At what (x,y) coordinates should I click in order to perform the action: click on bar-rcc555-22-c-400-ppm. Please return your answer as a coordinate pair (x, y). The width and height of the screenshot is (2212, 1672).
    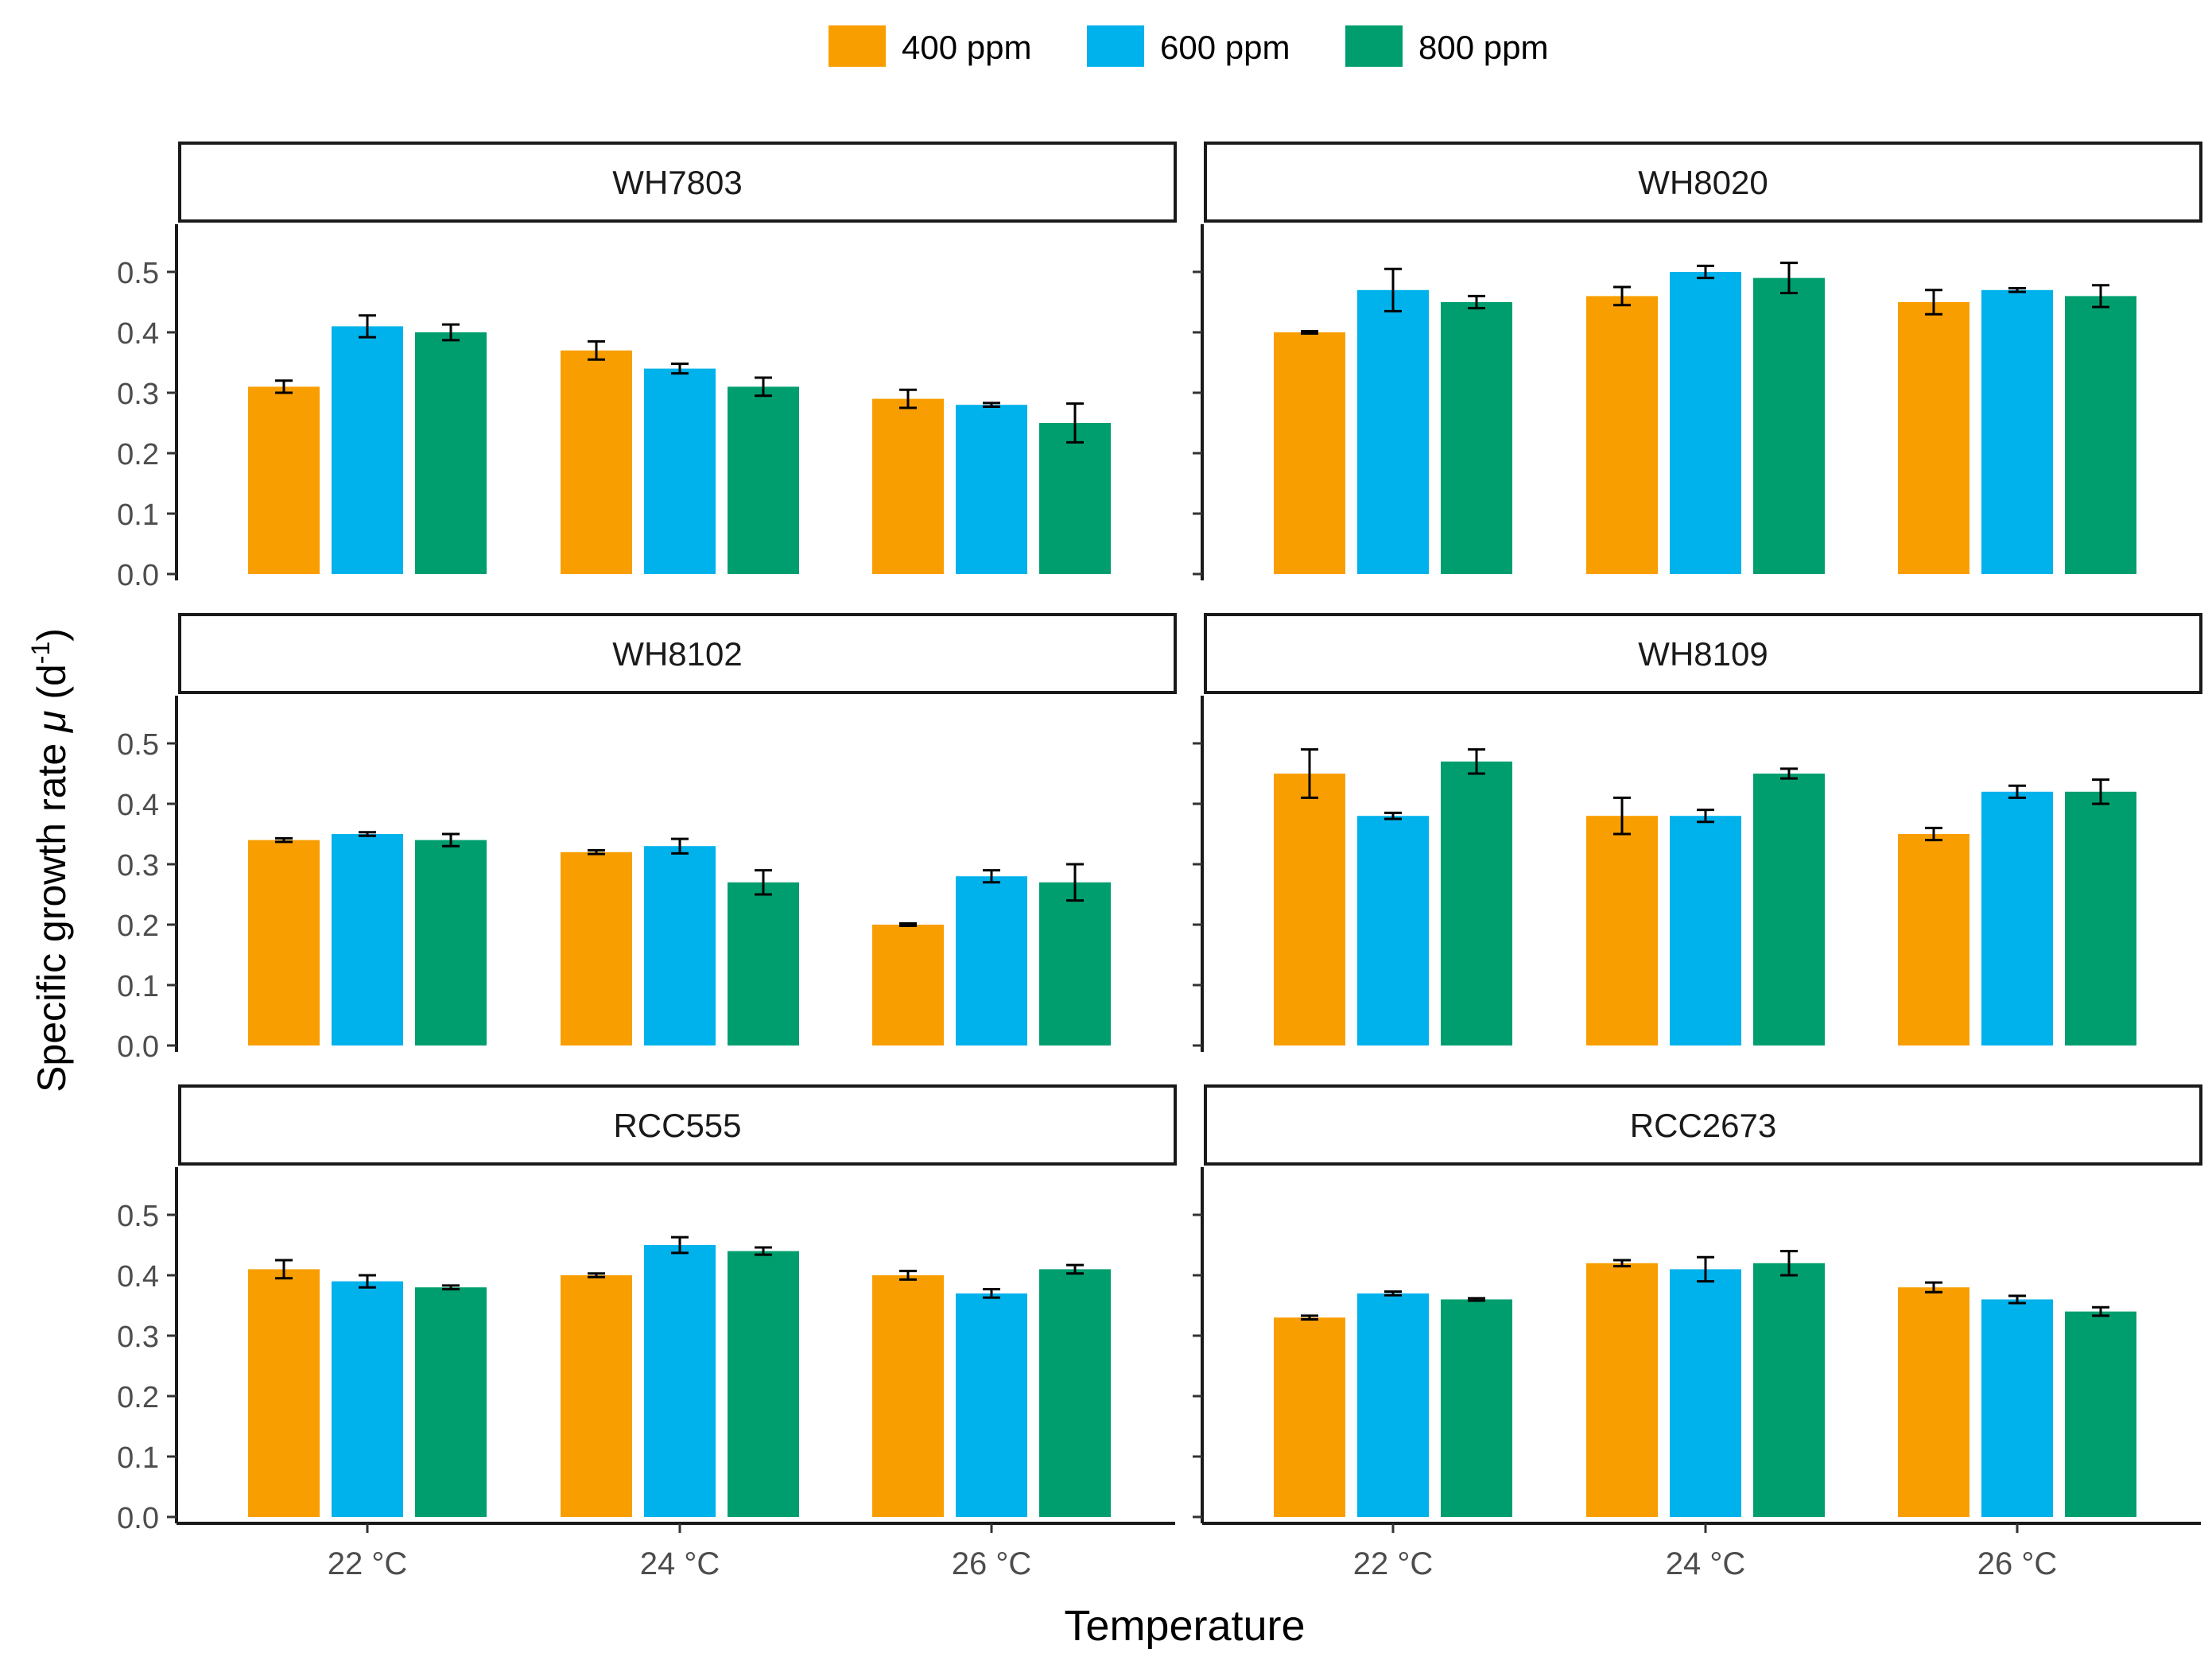
    Looking at the image, I should click on (284, 1393).